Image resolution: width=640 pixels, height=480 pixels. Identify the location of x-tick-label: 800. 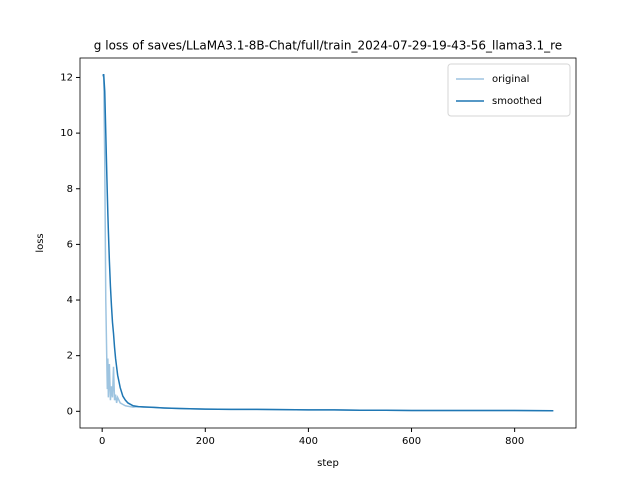
(514, 441).